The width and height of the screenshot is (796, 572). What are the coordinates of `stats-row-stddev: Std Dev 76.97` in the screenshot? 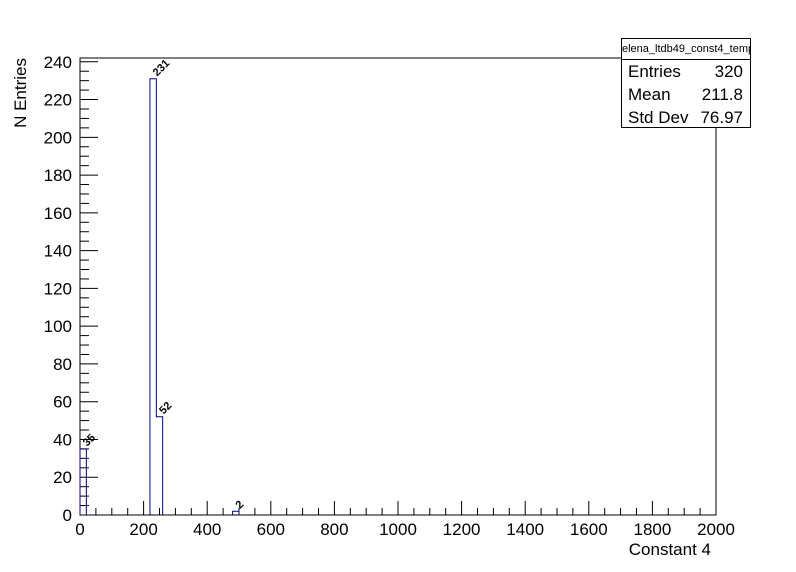 It's located at (686, 117).